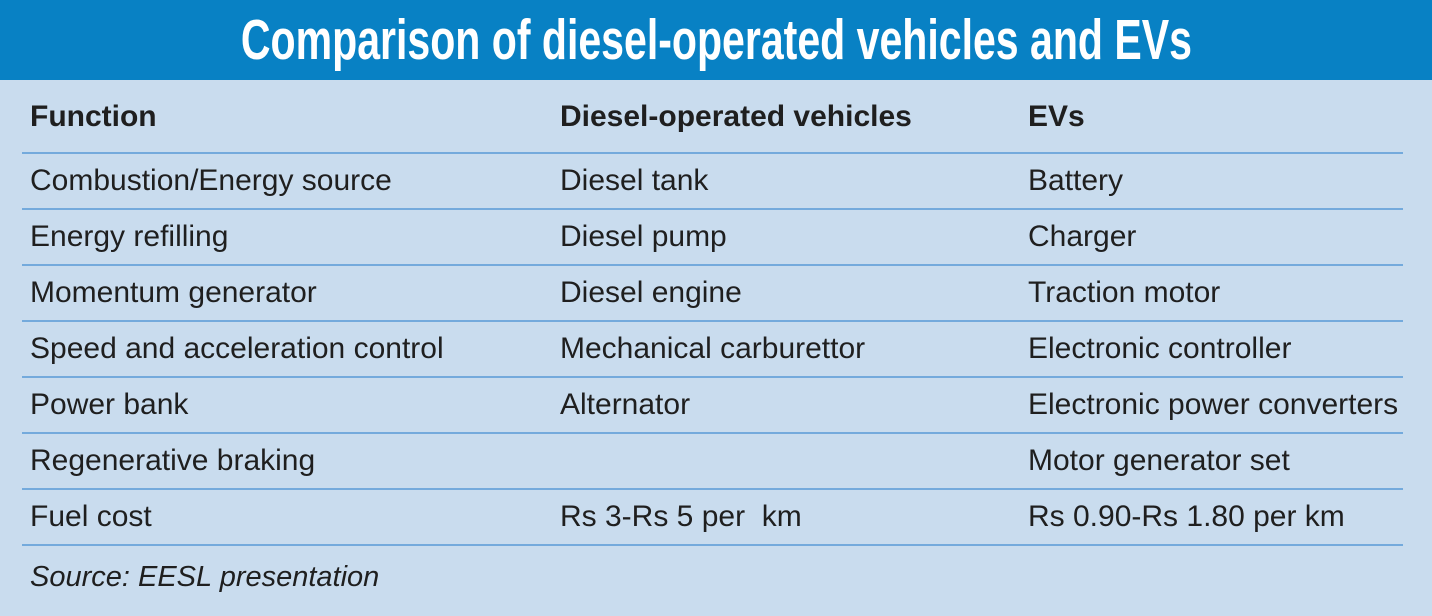  What do you see at coordinates (237, 348) in the screenshot?
I see `cell-function: Speed and acceleration control` at bounding box center [237, 348].